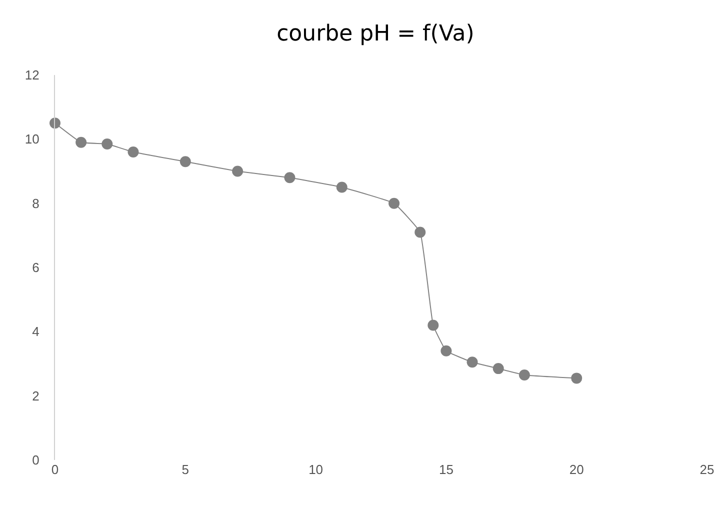 The height and width of the screenshot is (505, 722). Describe the element at coordinates (36, 396) in the screenshot. I see `y-tick-label: 2` at that location.